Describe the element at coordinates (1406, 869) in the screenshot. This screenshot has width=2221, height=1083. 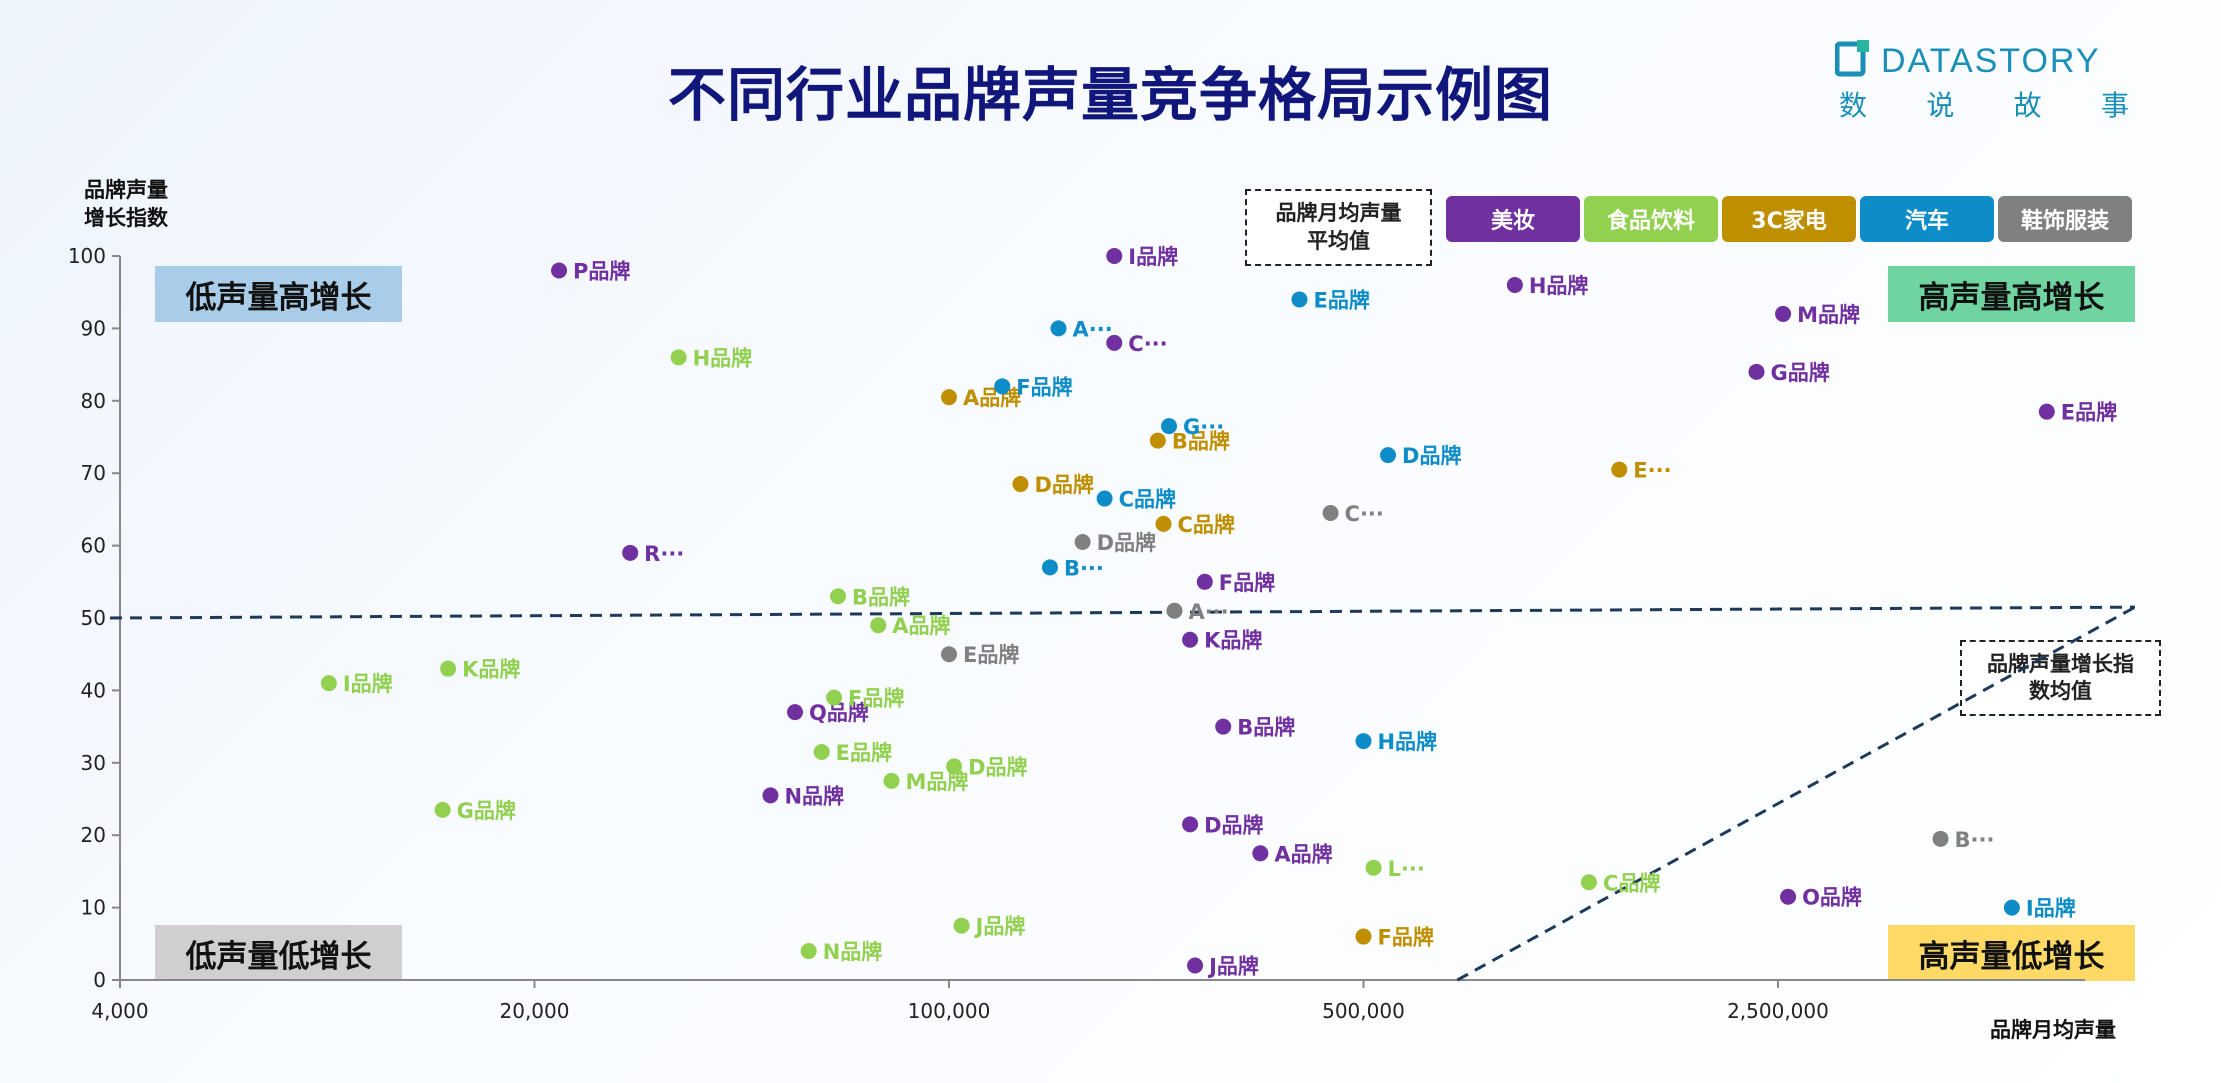
I see `data-label: L···` at that location.